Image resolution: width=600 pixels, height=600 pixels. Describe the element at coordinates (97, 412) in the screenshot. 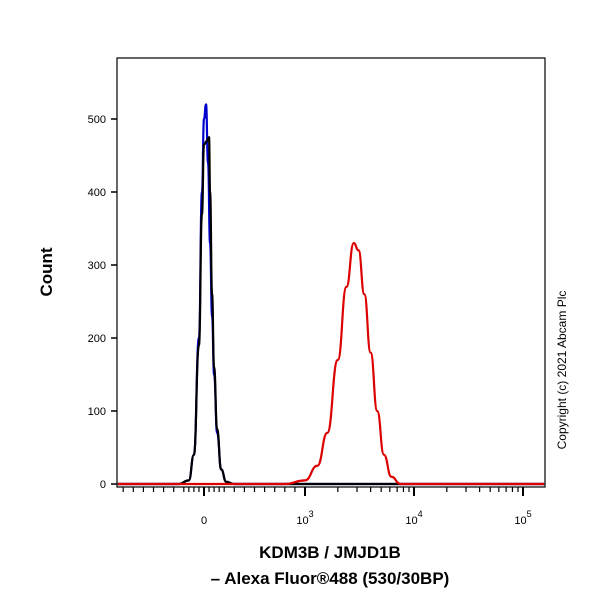

I see `y-tick-label: 100` at that location.